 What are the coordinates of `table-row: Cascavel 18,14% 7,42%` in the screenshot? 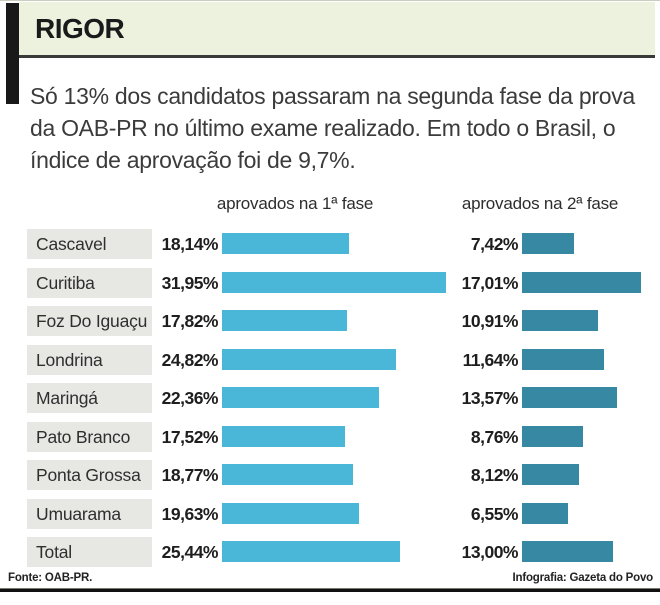 It's located at (330, 244).